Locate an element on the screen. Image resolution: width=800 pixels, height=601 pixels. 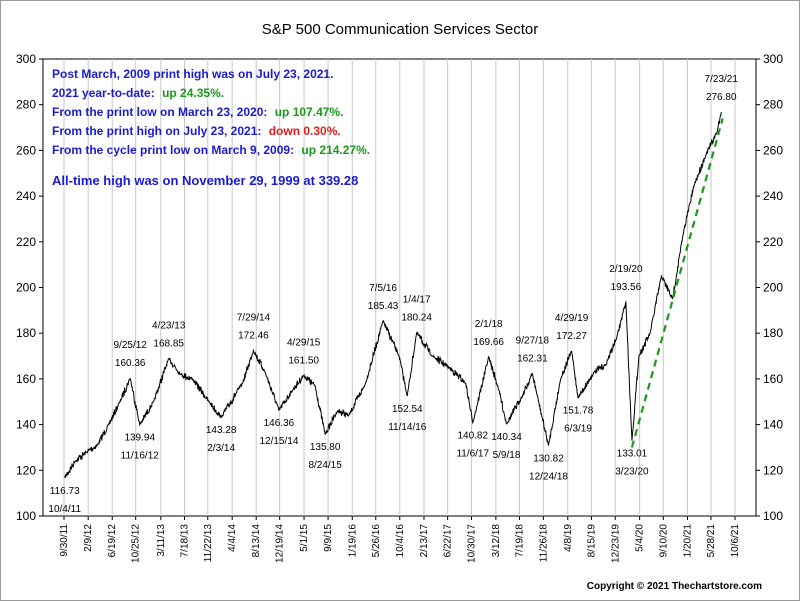
annotation-label: 139.94 is located at coordinates (139, 438).